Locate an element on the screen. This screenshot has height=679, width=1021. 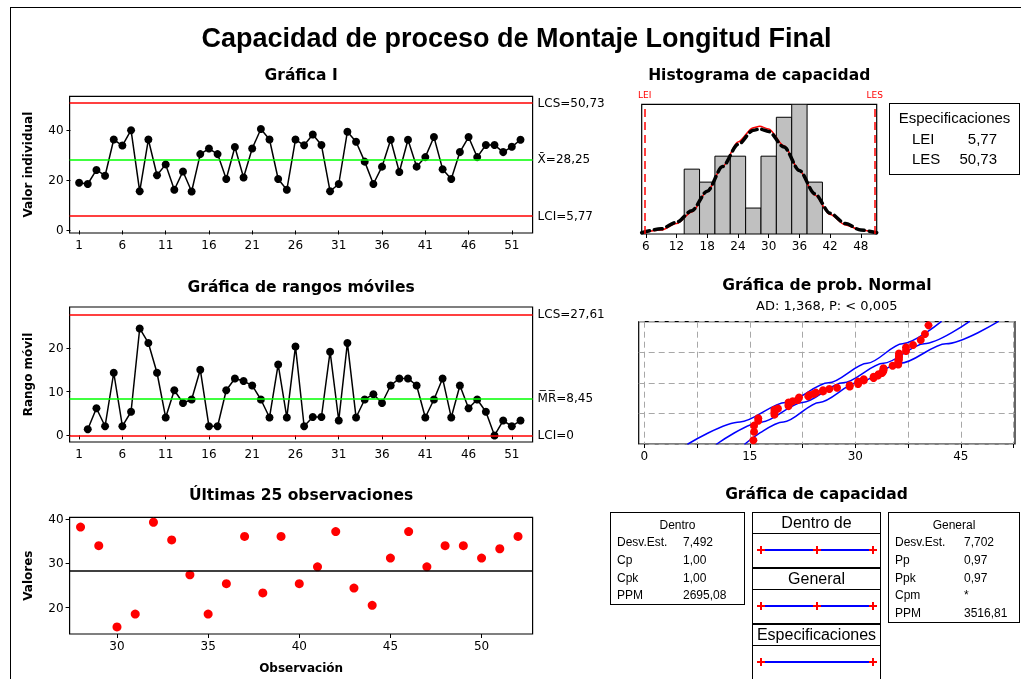
x-axis-title: Observación is located at coordinates (301, 668).